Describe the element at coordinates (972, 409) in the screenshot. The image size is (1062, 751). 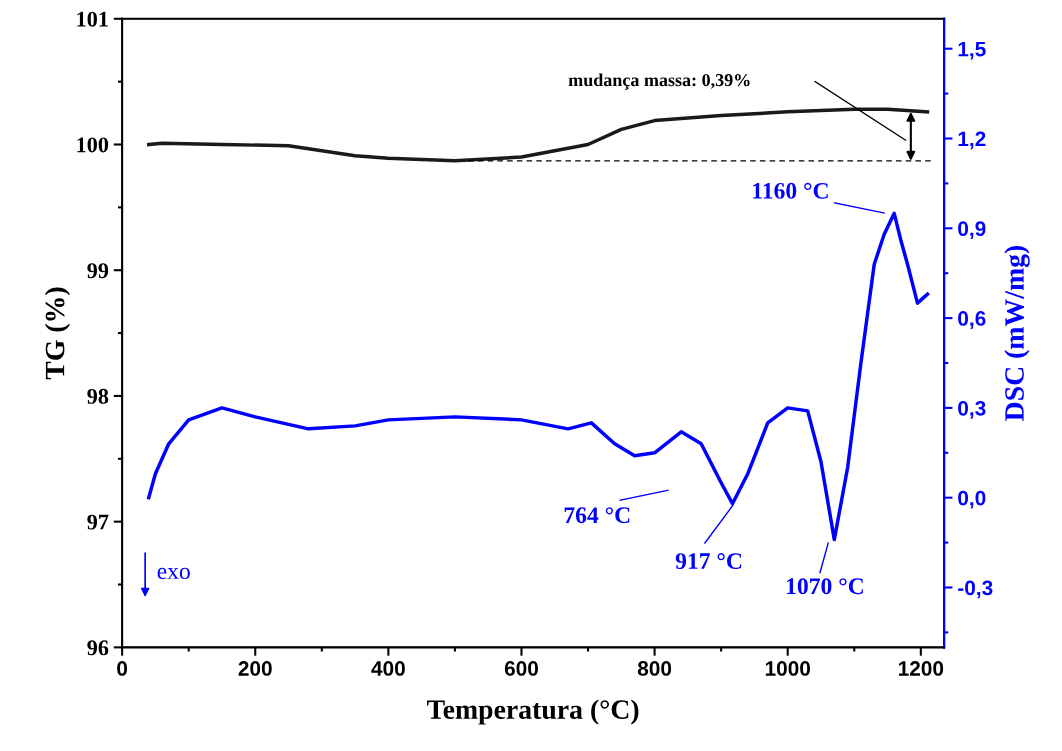
I see `y2-tick-label: 0,3` at that location.